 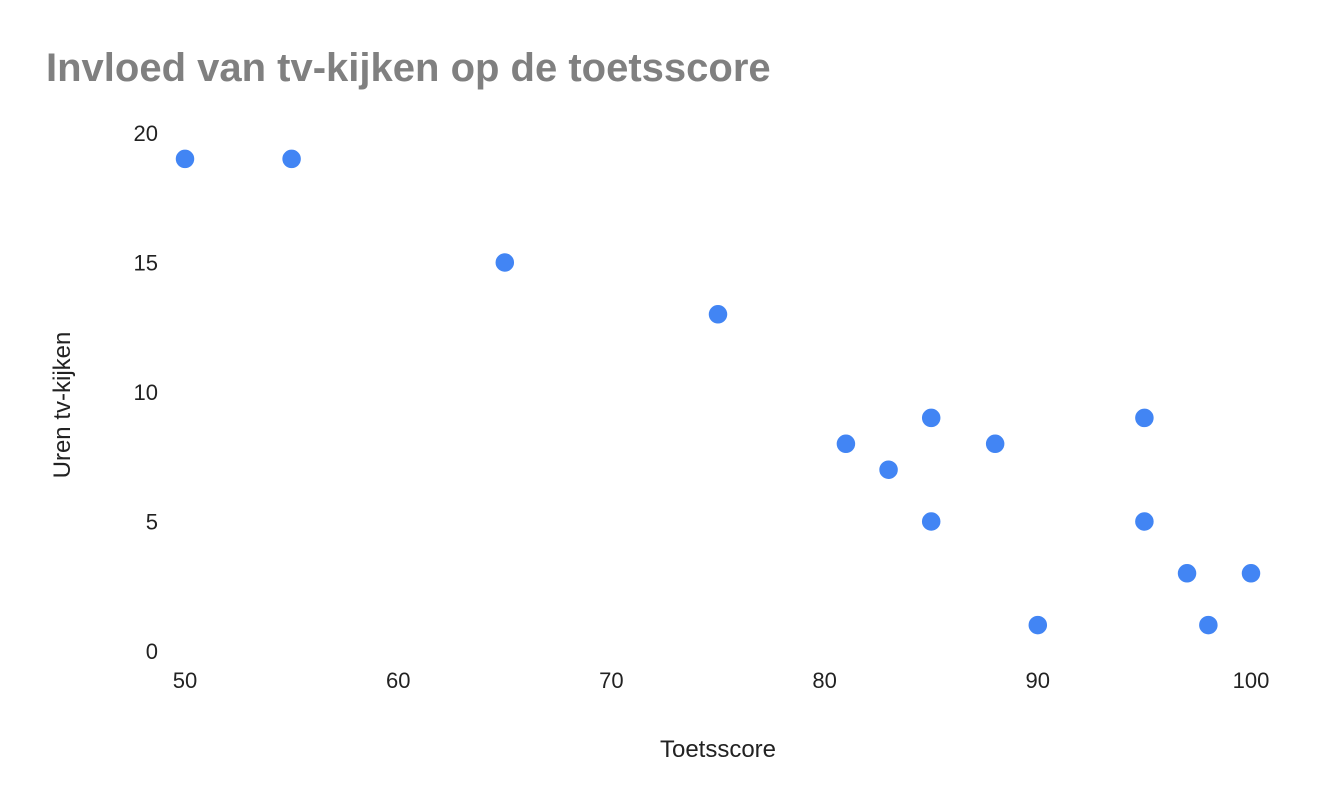 I want to click on chart-title: Invloed van tv-kijken op de toetsscore, so click(x=408, y=68).